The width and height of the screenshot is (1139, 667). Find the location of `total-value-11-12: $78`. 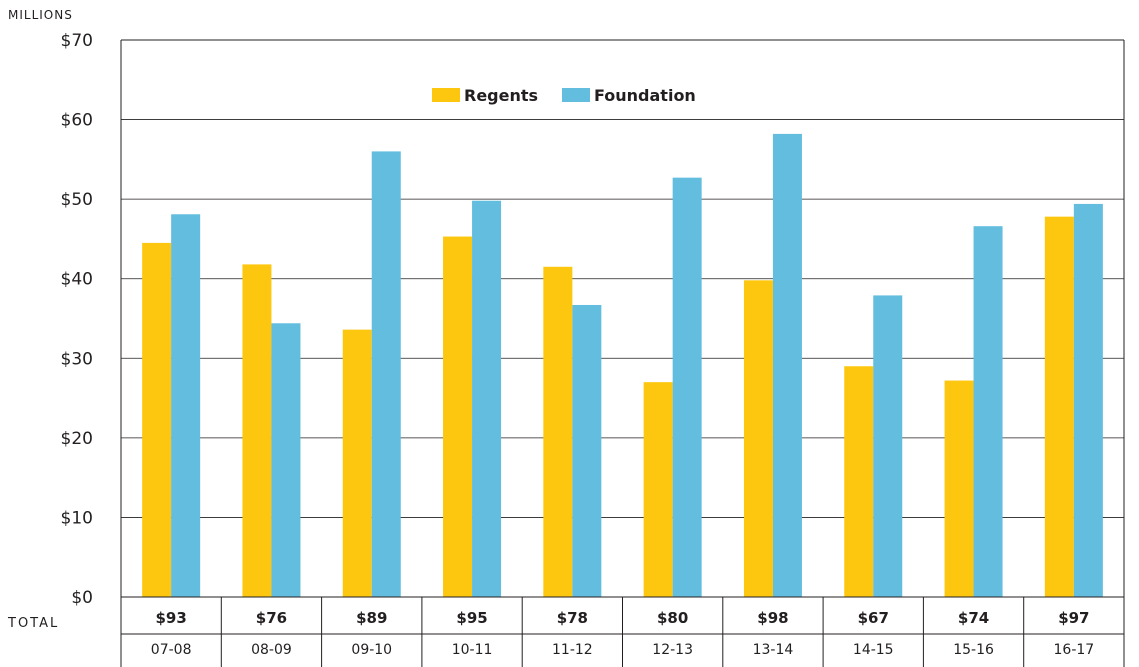

total-value-11-12: $78 is located at coordinates (572, 618).